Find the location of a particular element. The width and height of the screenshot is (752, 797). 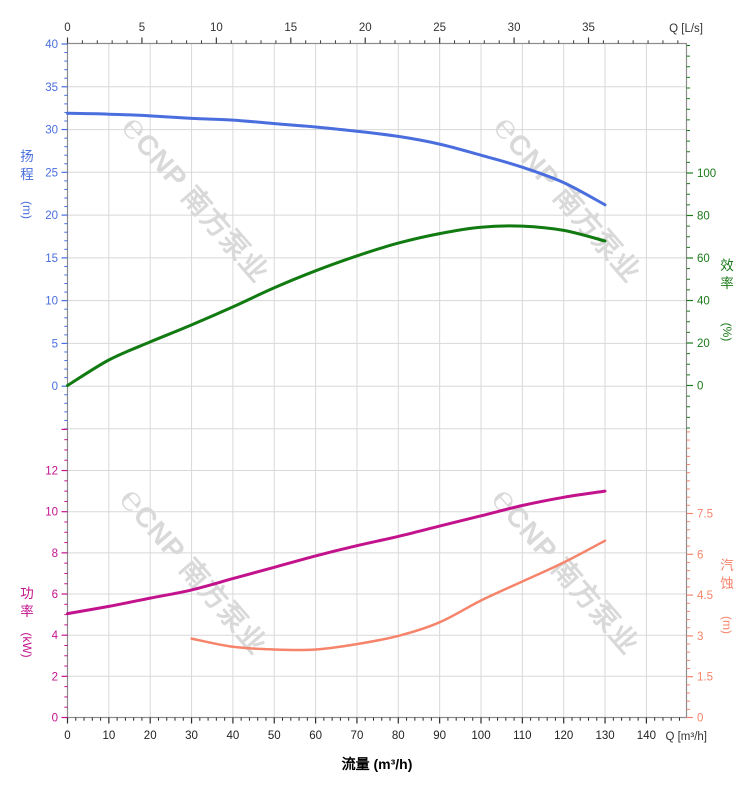

top-axis: 0 5 10 15 20 25 30 35 Q [L/s] is located at coordinates (383, 33).